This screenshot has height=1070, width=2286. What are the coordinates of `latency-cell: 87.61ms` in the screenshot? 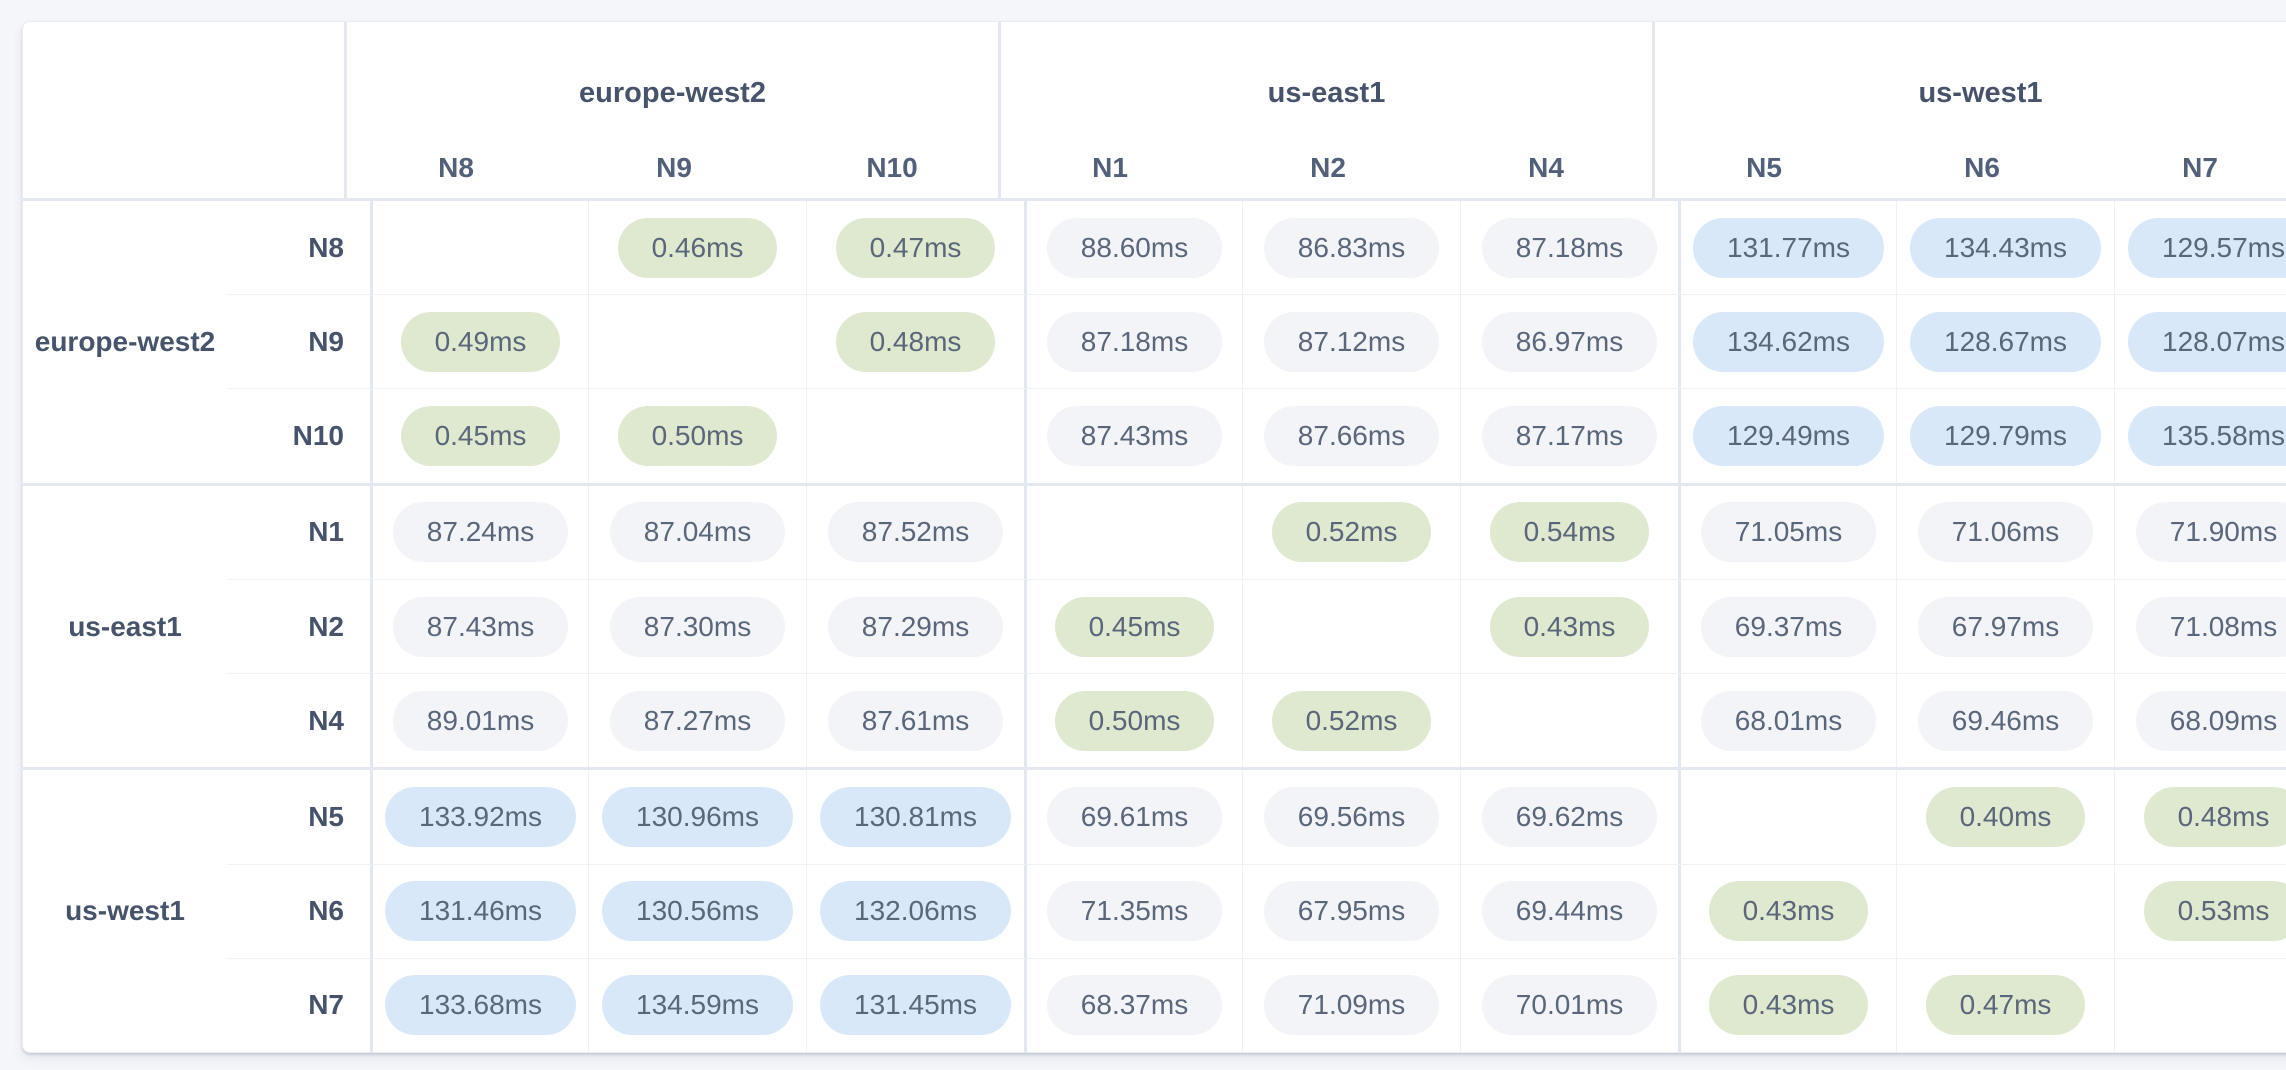 It's located at (915, 721).